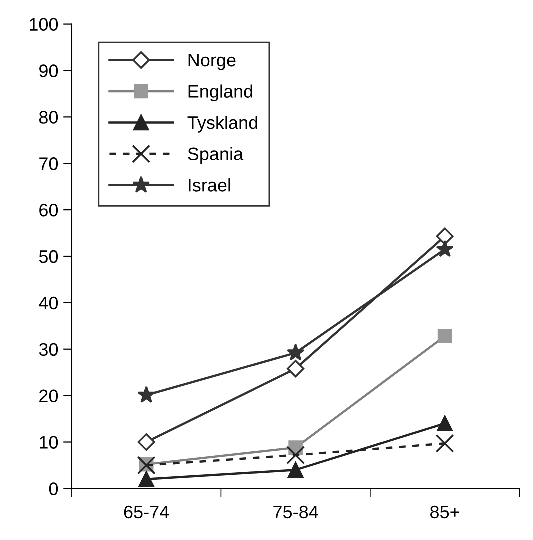  What do you see at coordinates (49, 71) in the screenshot?
I see `y-tick-label: 90` at bounding box center [49, 71].